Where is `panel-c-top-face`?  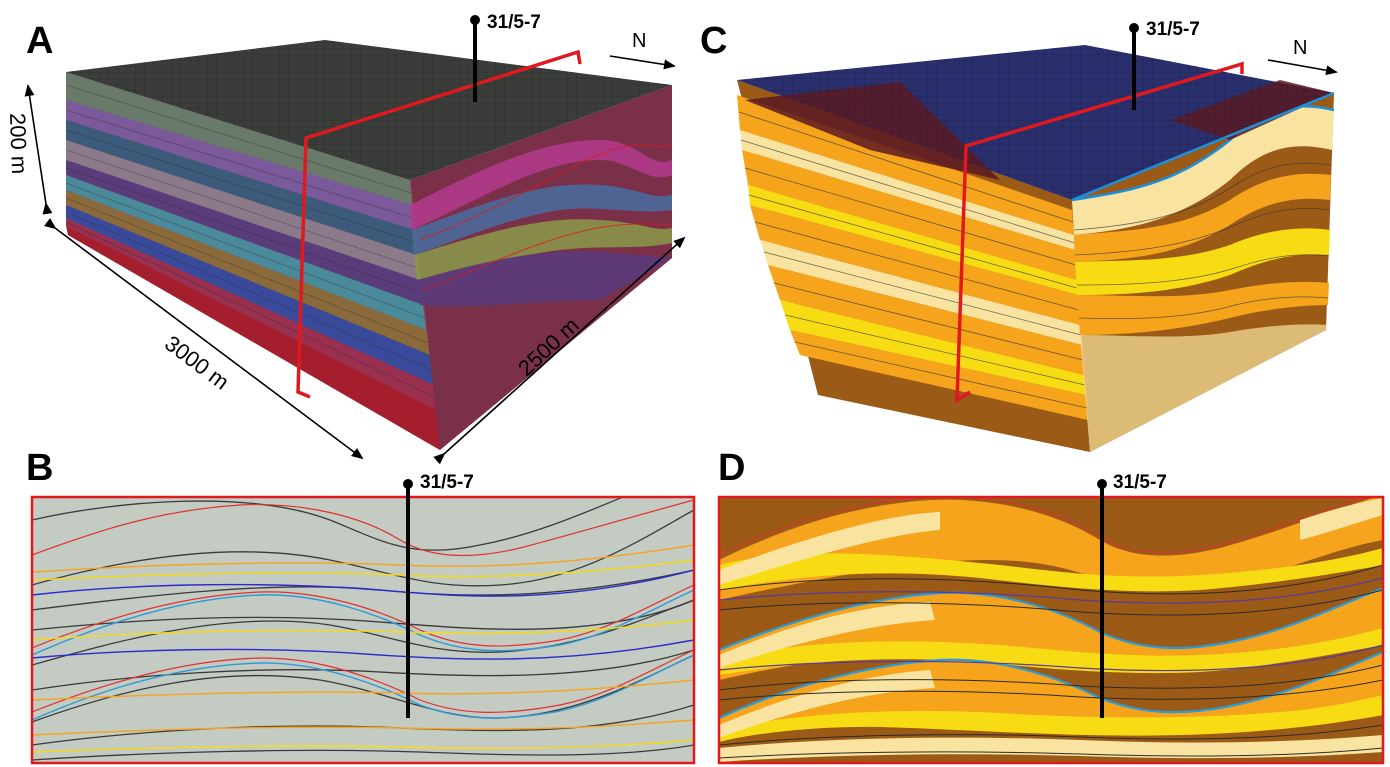
panel-c-top-face is located at coordinates (1036, 123).